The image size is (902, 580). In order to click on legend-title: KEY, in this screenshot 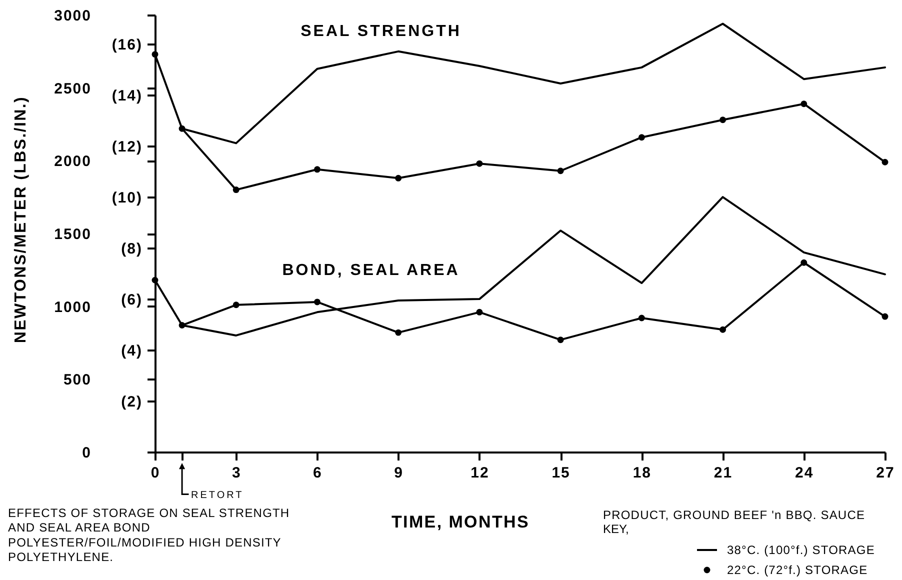, I will do `click(616, 529)`.